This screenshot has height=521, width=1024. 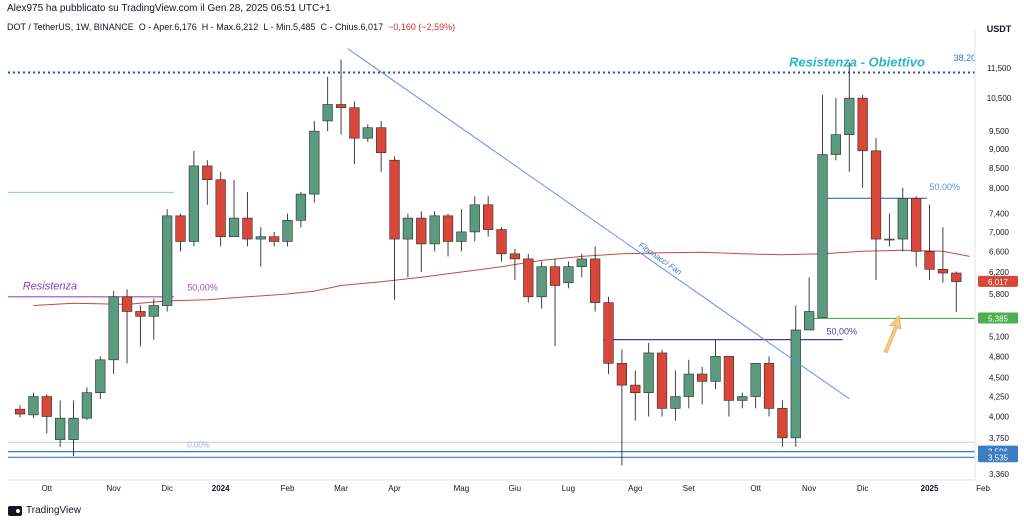 What do you see at coordinates (289, 27) in the screenshot?
I see `legend-low: L - Min.5,485` at bounding box center [289, 27].